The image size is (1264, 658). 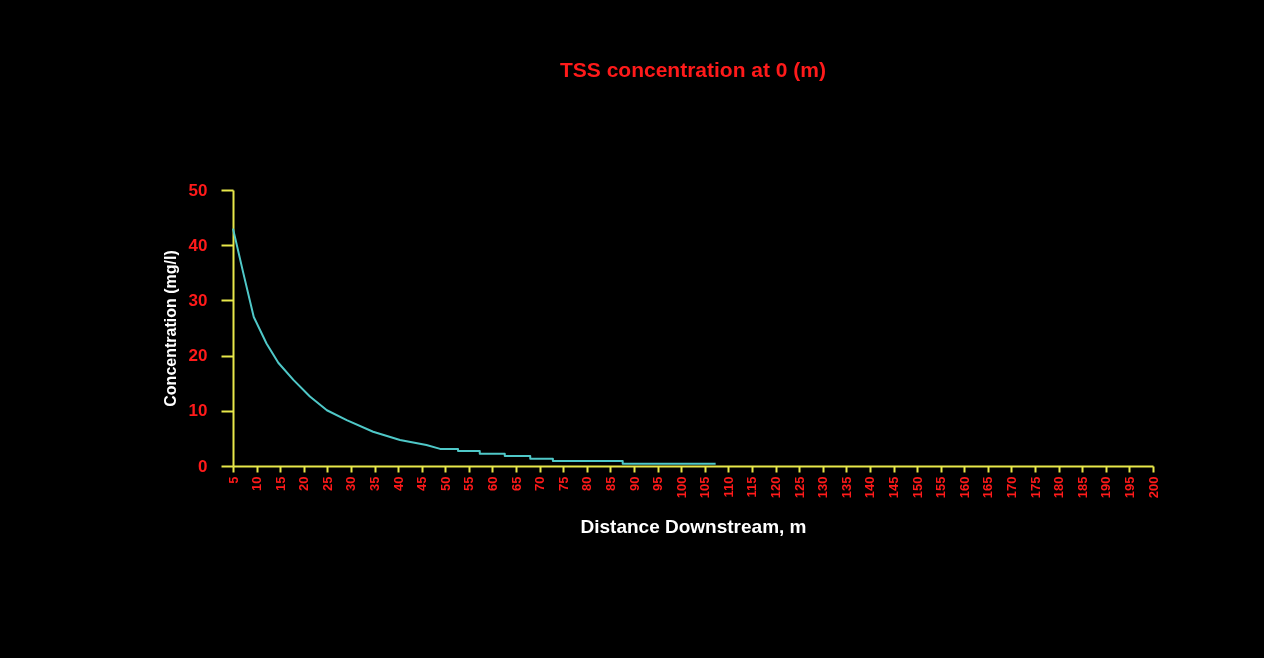 What do you see at coordinates (351, 483) in the screenshot?
I see `x-tick-label: 30` at bounding box center [351, 483].